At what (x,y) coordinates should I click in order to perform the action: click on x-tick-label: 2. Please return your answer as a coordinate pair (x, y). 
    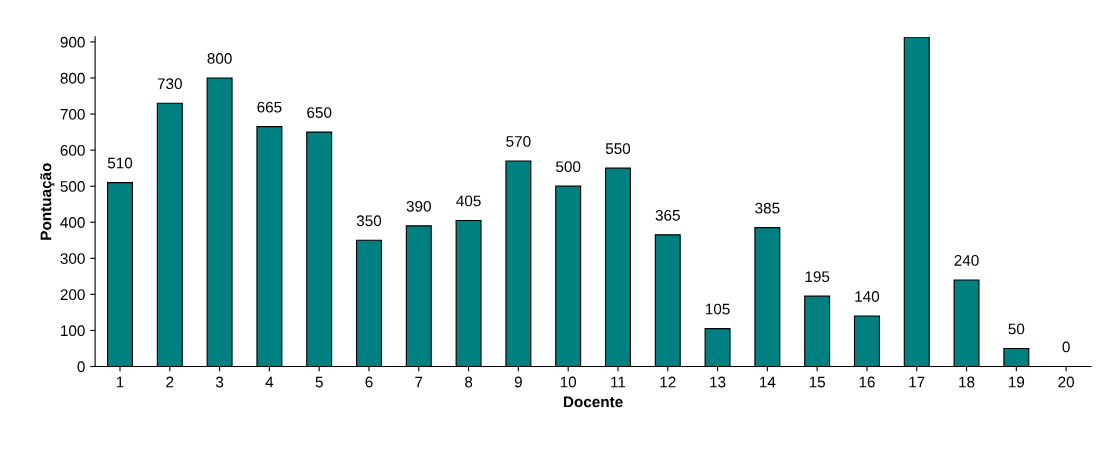
    Looking at the image, I should click on (170, 382).